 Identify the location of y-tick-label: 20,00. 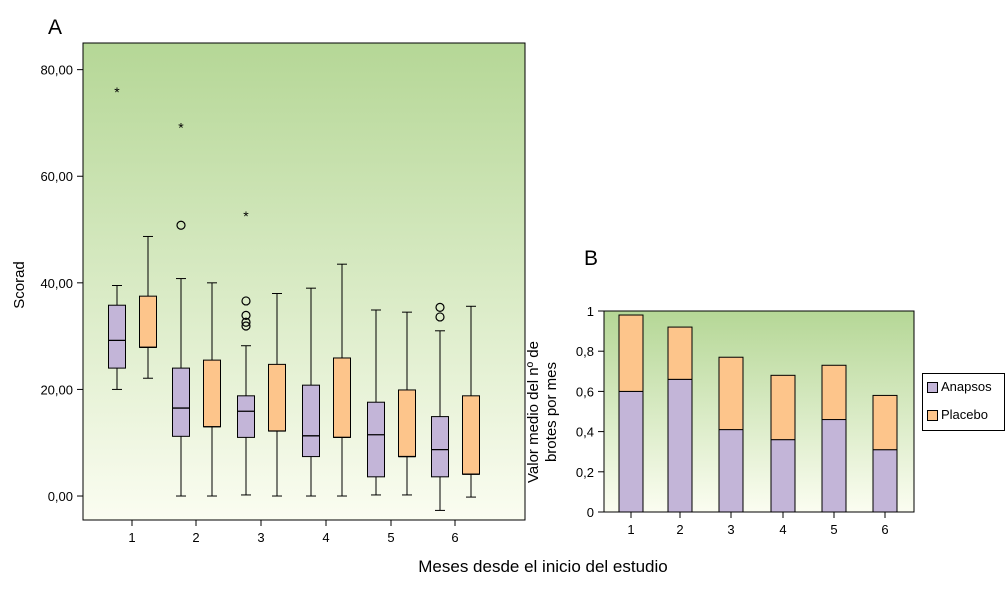
(56, 389).